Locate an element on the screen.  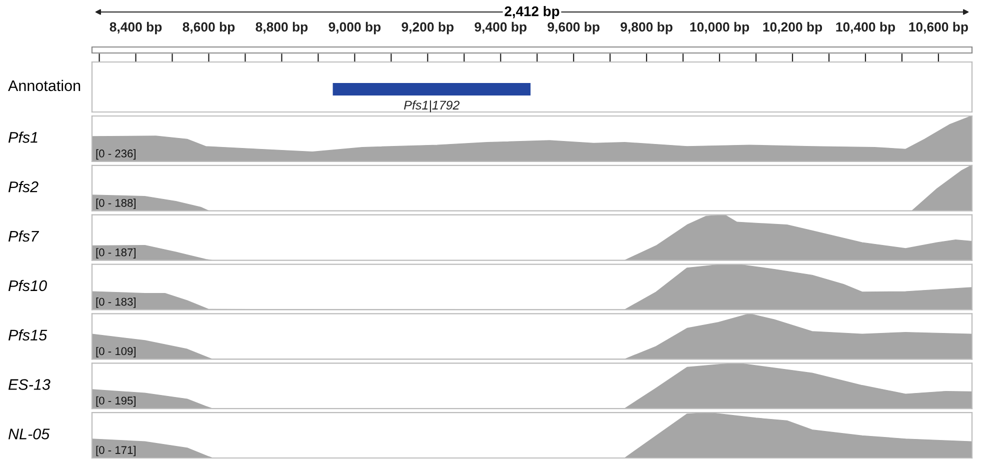
x-tick-label: 8,600 bp is located at coordinates (208, 28).